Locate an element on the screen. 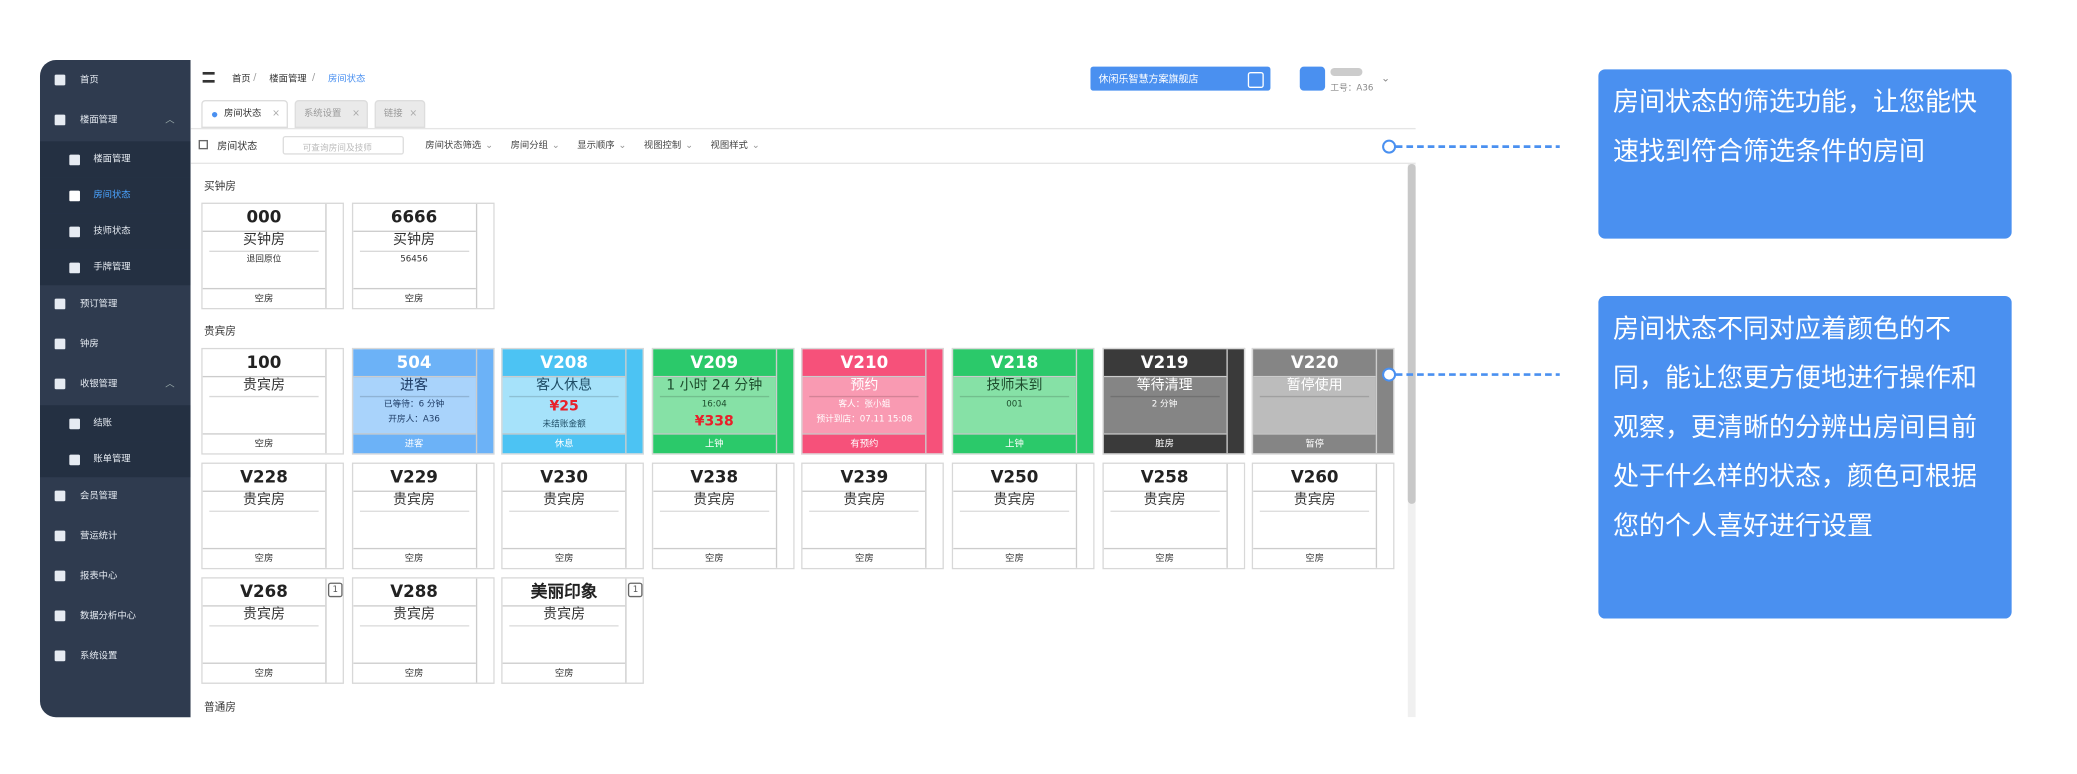  room-card: V230 贵宾房 空房 is located at coordinates (573, 516).